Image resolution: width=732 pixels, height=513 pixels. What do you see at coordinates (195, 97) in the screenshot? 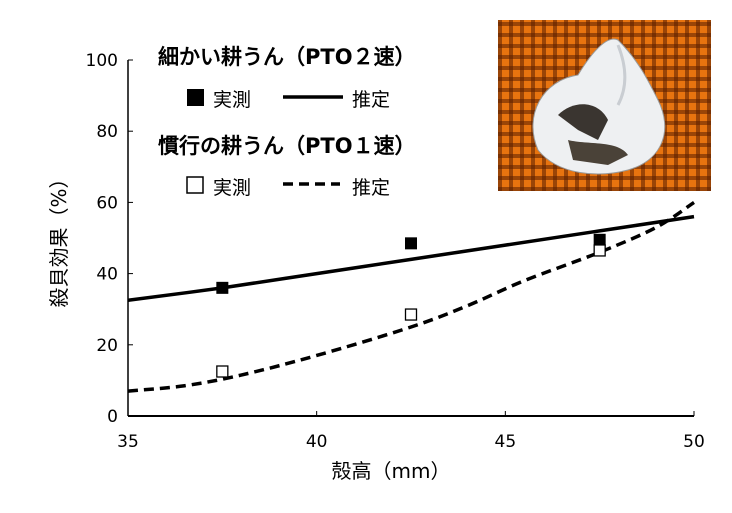
I see `legend-filled-square-icon` at bounding box center [195, 97].